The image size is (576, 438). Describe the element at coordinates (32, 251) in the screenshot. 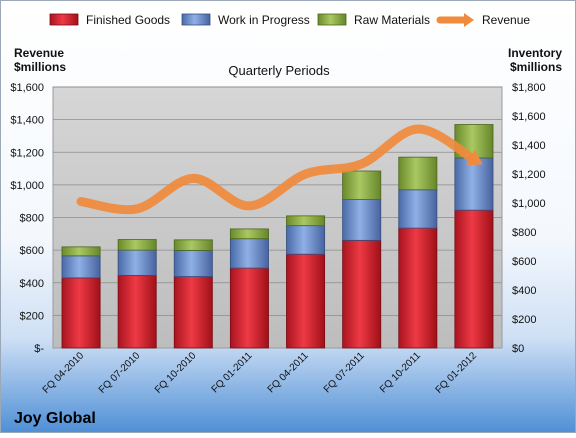

I see `left-tick-label: $600` at that location.